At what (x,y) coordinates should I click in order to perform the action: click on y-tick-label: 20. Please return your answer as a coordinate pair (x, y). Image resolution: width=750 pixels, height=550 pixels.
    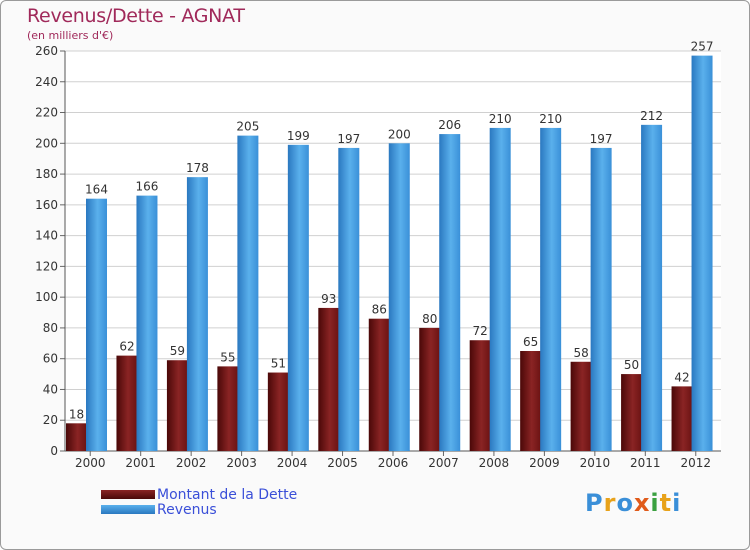
    Looking at the image, I should click on (50, 420).